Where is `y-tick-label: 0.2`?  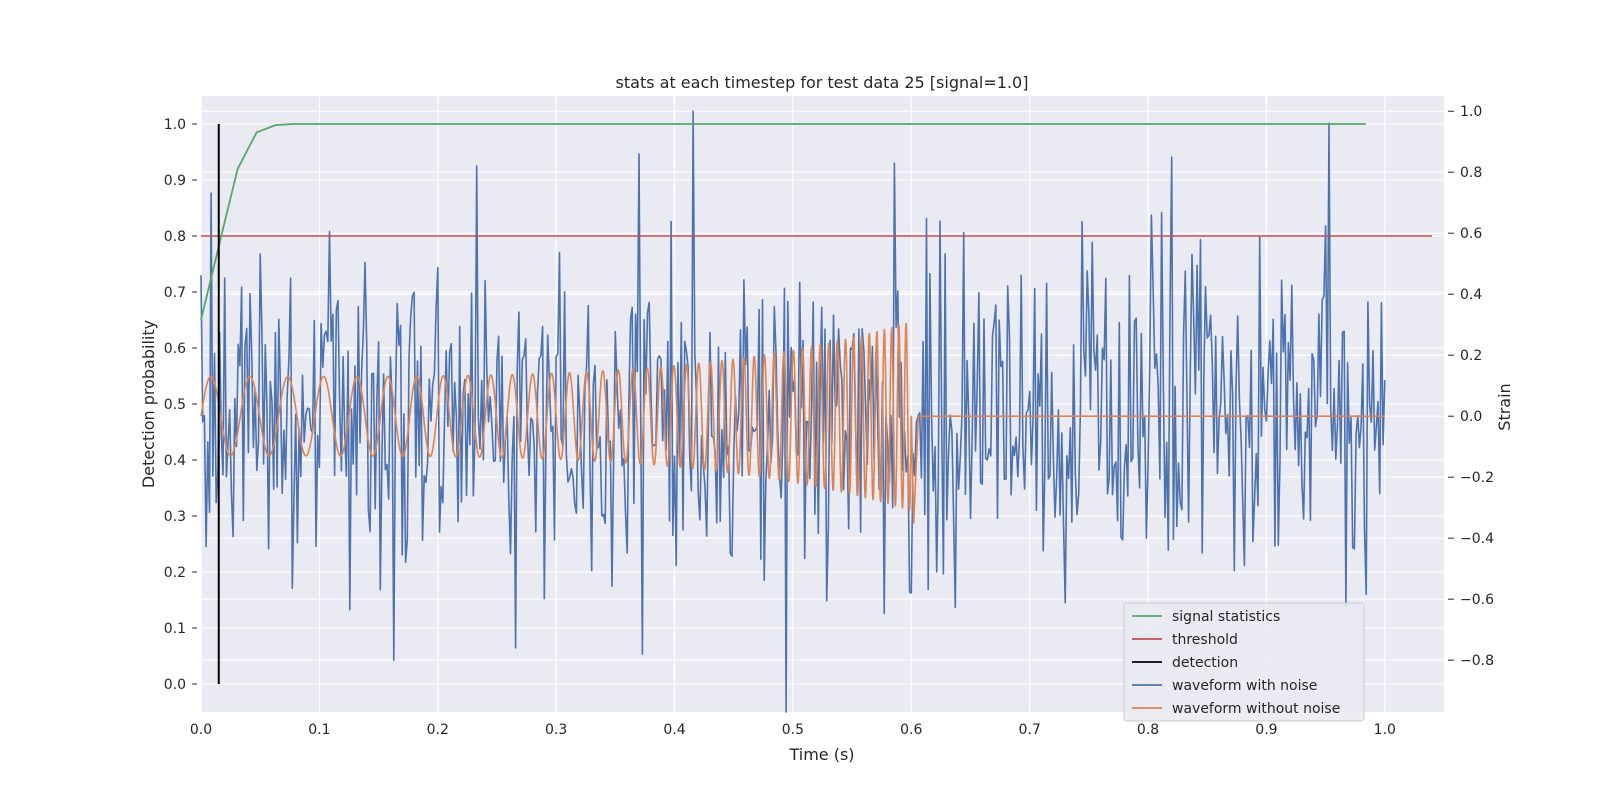 y-tick-label: 0.2 is located at coordinates (175, 573).